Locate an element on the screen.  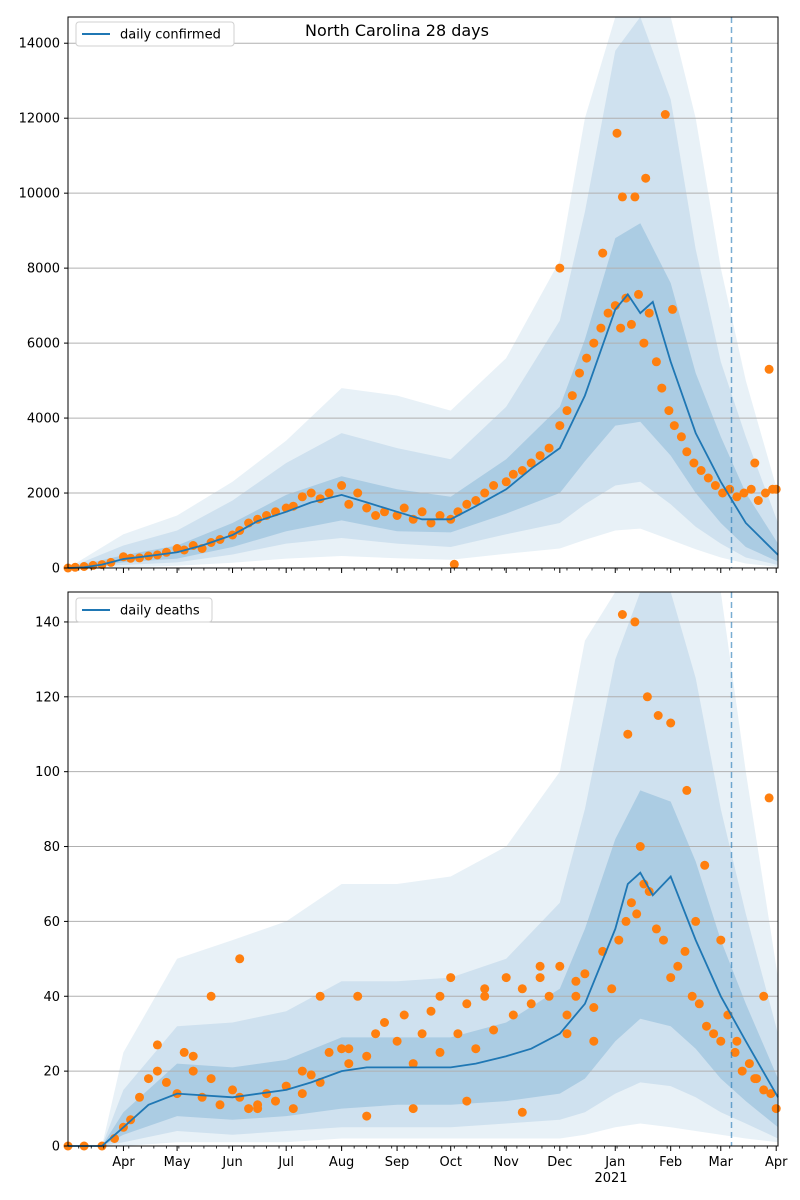
x-tick-label: Aug is located at coordinates (341, 1162).